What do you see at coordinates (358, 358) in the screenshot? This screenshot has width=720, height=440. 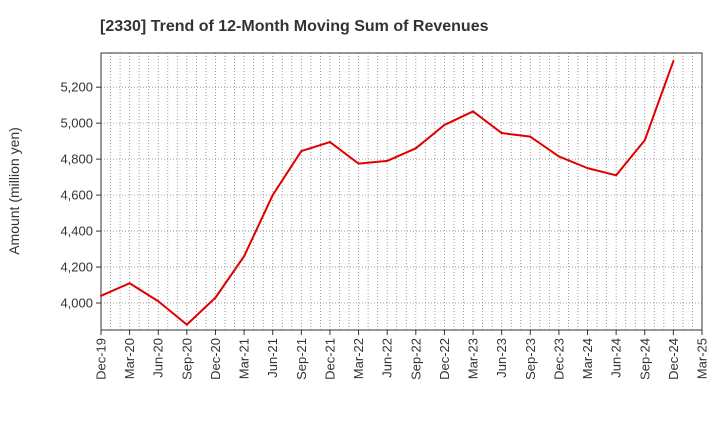 I see `x-tick-label: Mar-22` at bounding box center [358, 358].